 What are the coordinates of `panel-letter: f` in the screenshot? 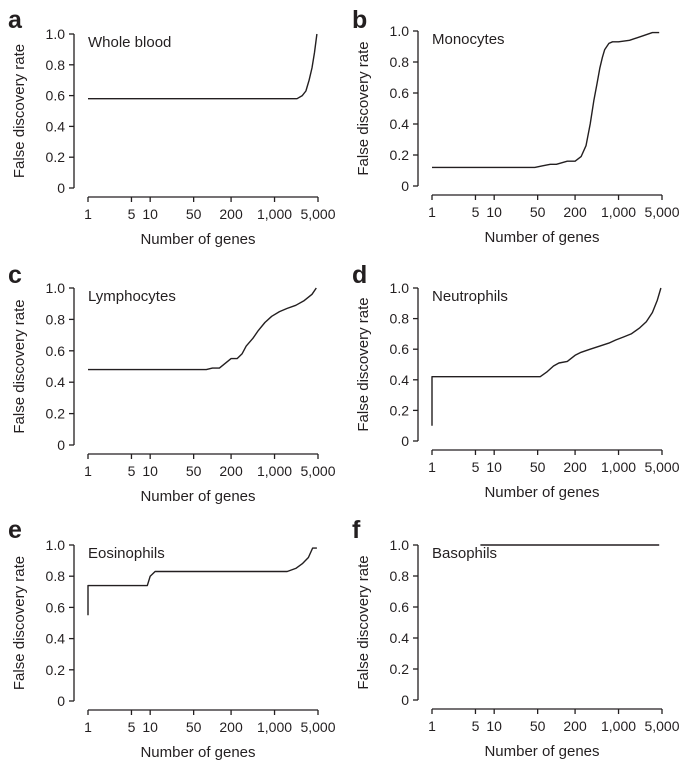 It's located at (356, 530).